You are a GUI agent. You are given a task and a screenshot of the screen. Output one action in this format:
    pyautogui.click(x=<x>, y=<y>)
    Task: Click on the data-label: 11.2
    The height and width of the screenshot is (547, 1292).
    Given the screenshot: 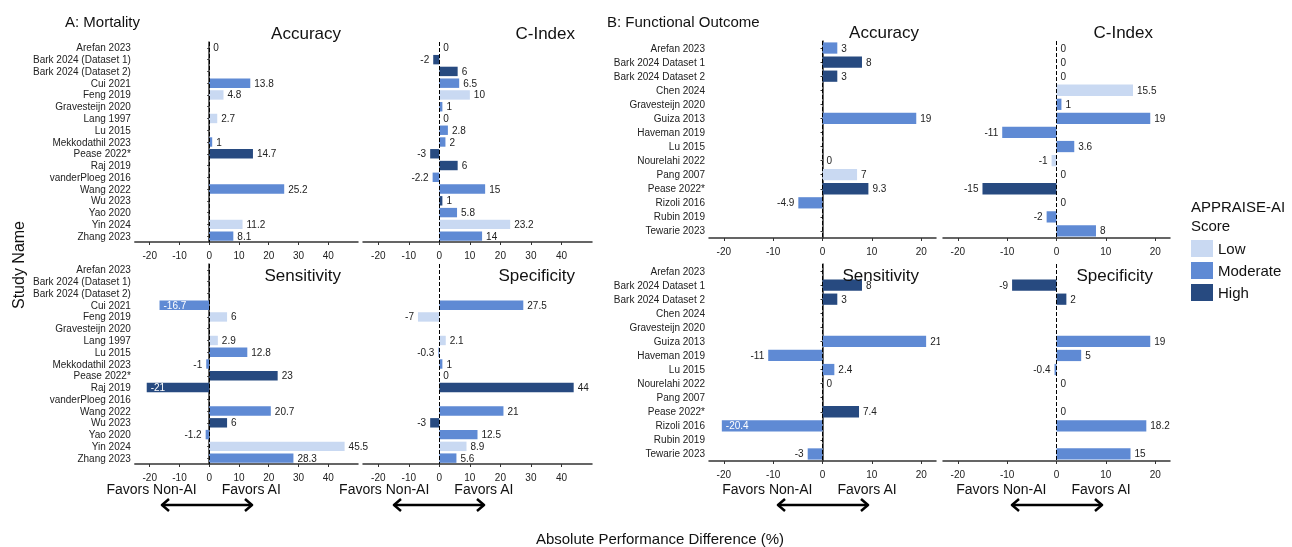 What is the action you would take?
    pyautogui.click(x=256, y=224)
    